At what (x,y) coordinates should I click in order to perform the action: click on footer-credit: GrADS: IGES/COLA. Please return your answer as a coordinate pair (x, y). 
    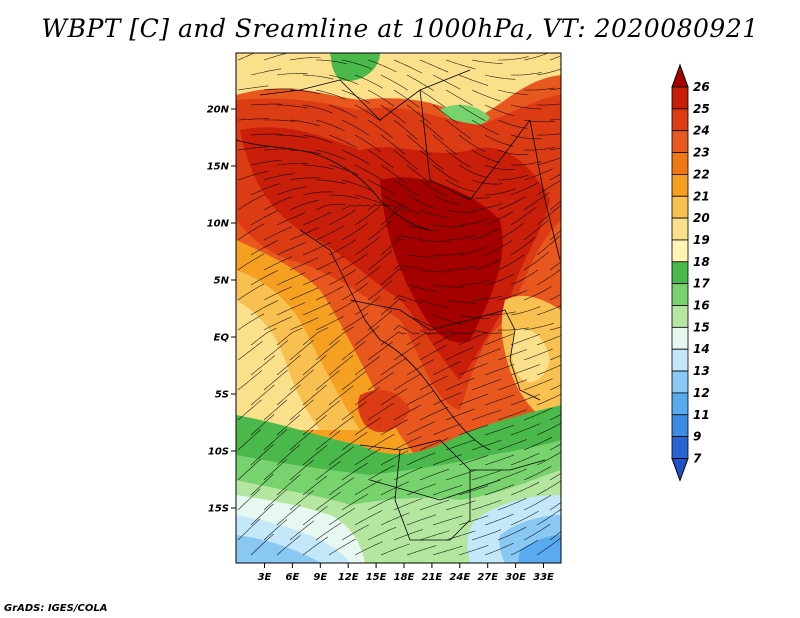
    Looking at the image, I should click on (56, 608).